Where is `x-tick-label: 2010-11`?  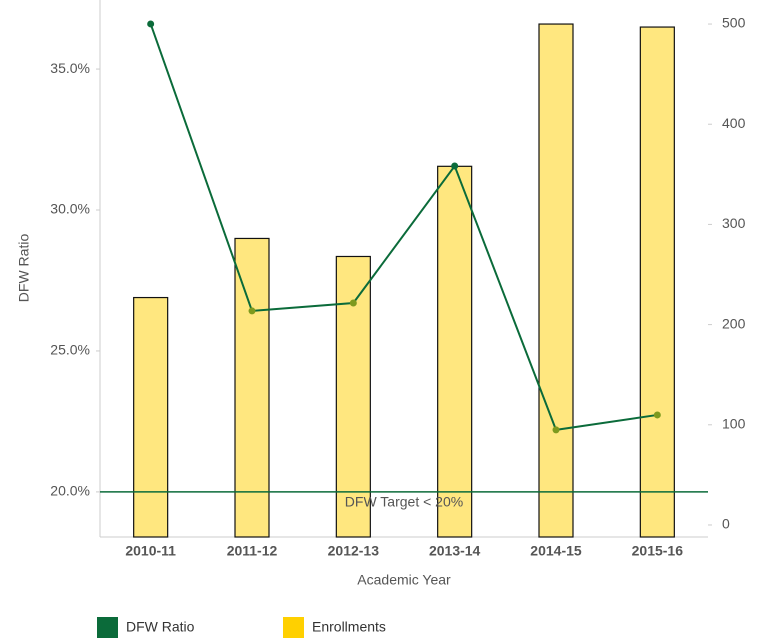
x-tick-label: 2010-11 is located at coordinates (150, 551).